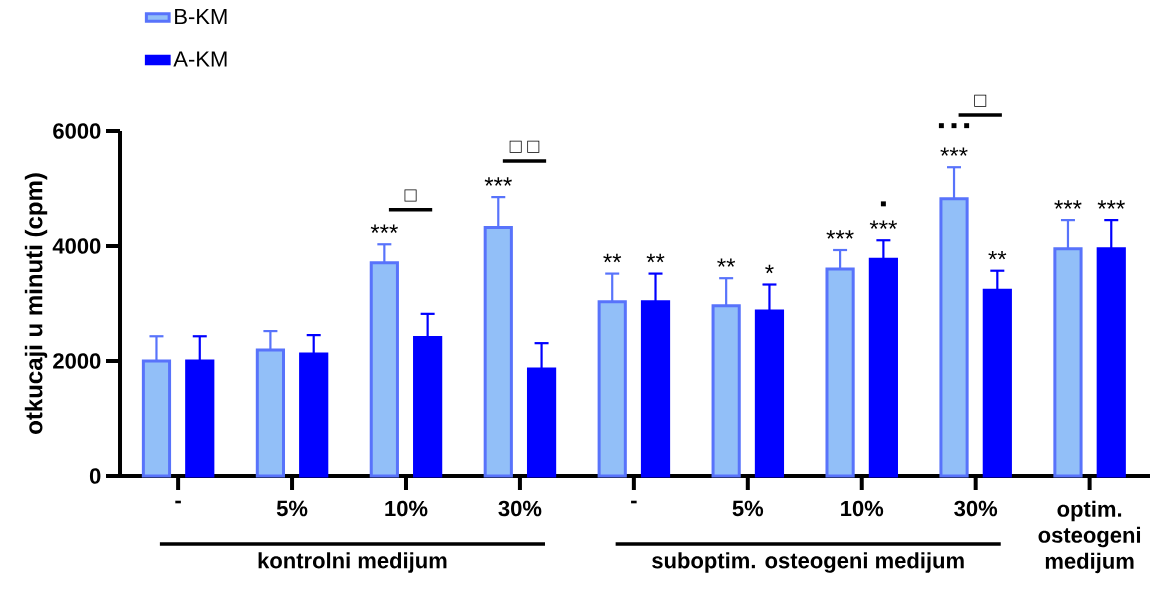 The width and height of the screenshot is (1172, 599). I want to click on y-tick-label: 6000, so click(77, 131).